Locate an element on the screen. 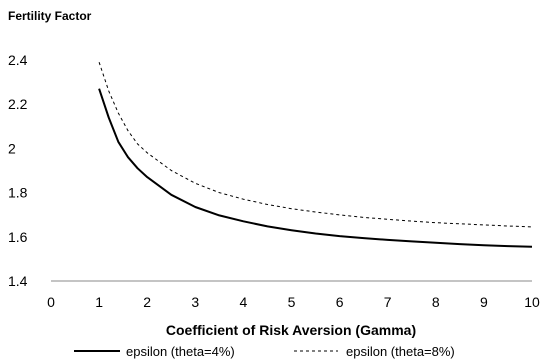 The width and height of the screenshot is (542, 362). x-tick-label: 5 is located at coordinates (292, 302).